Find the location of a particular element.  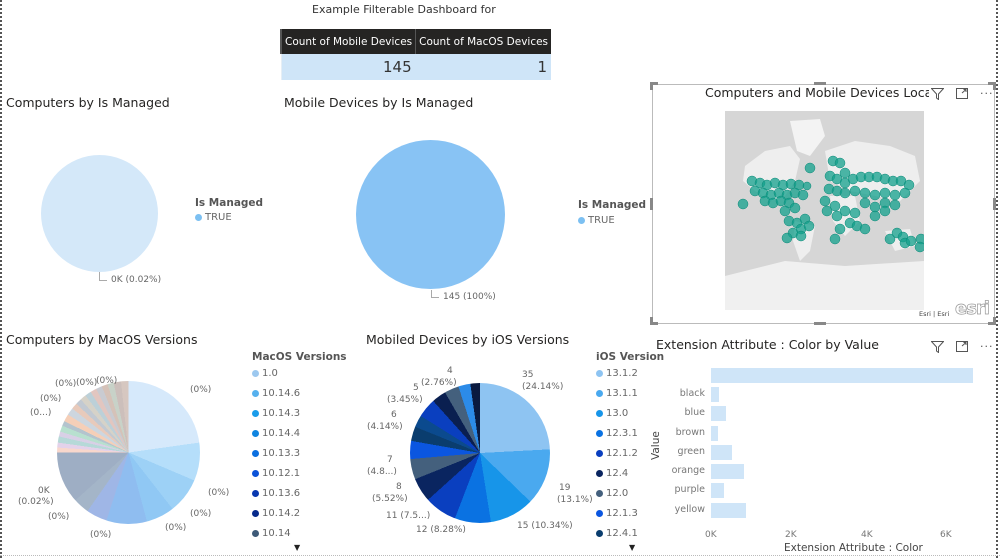

bar-green is located at coordinates (721, 452).